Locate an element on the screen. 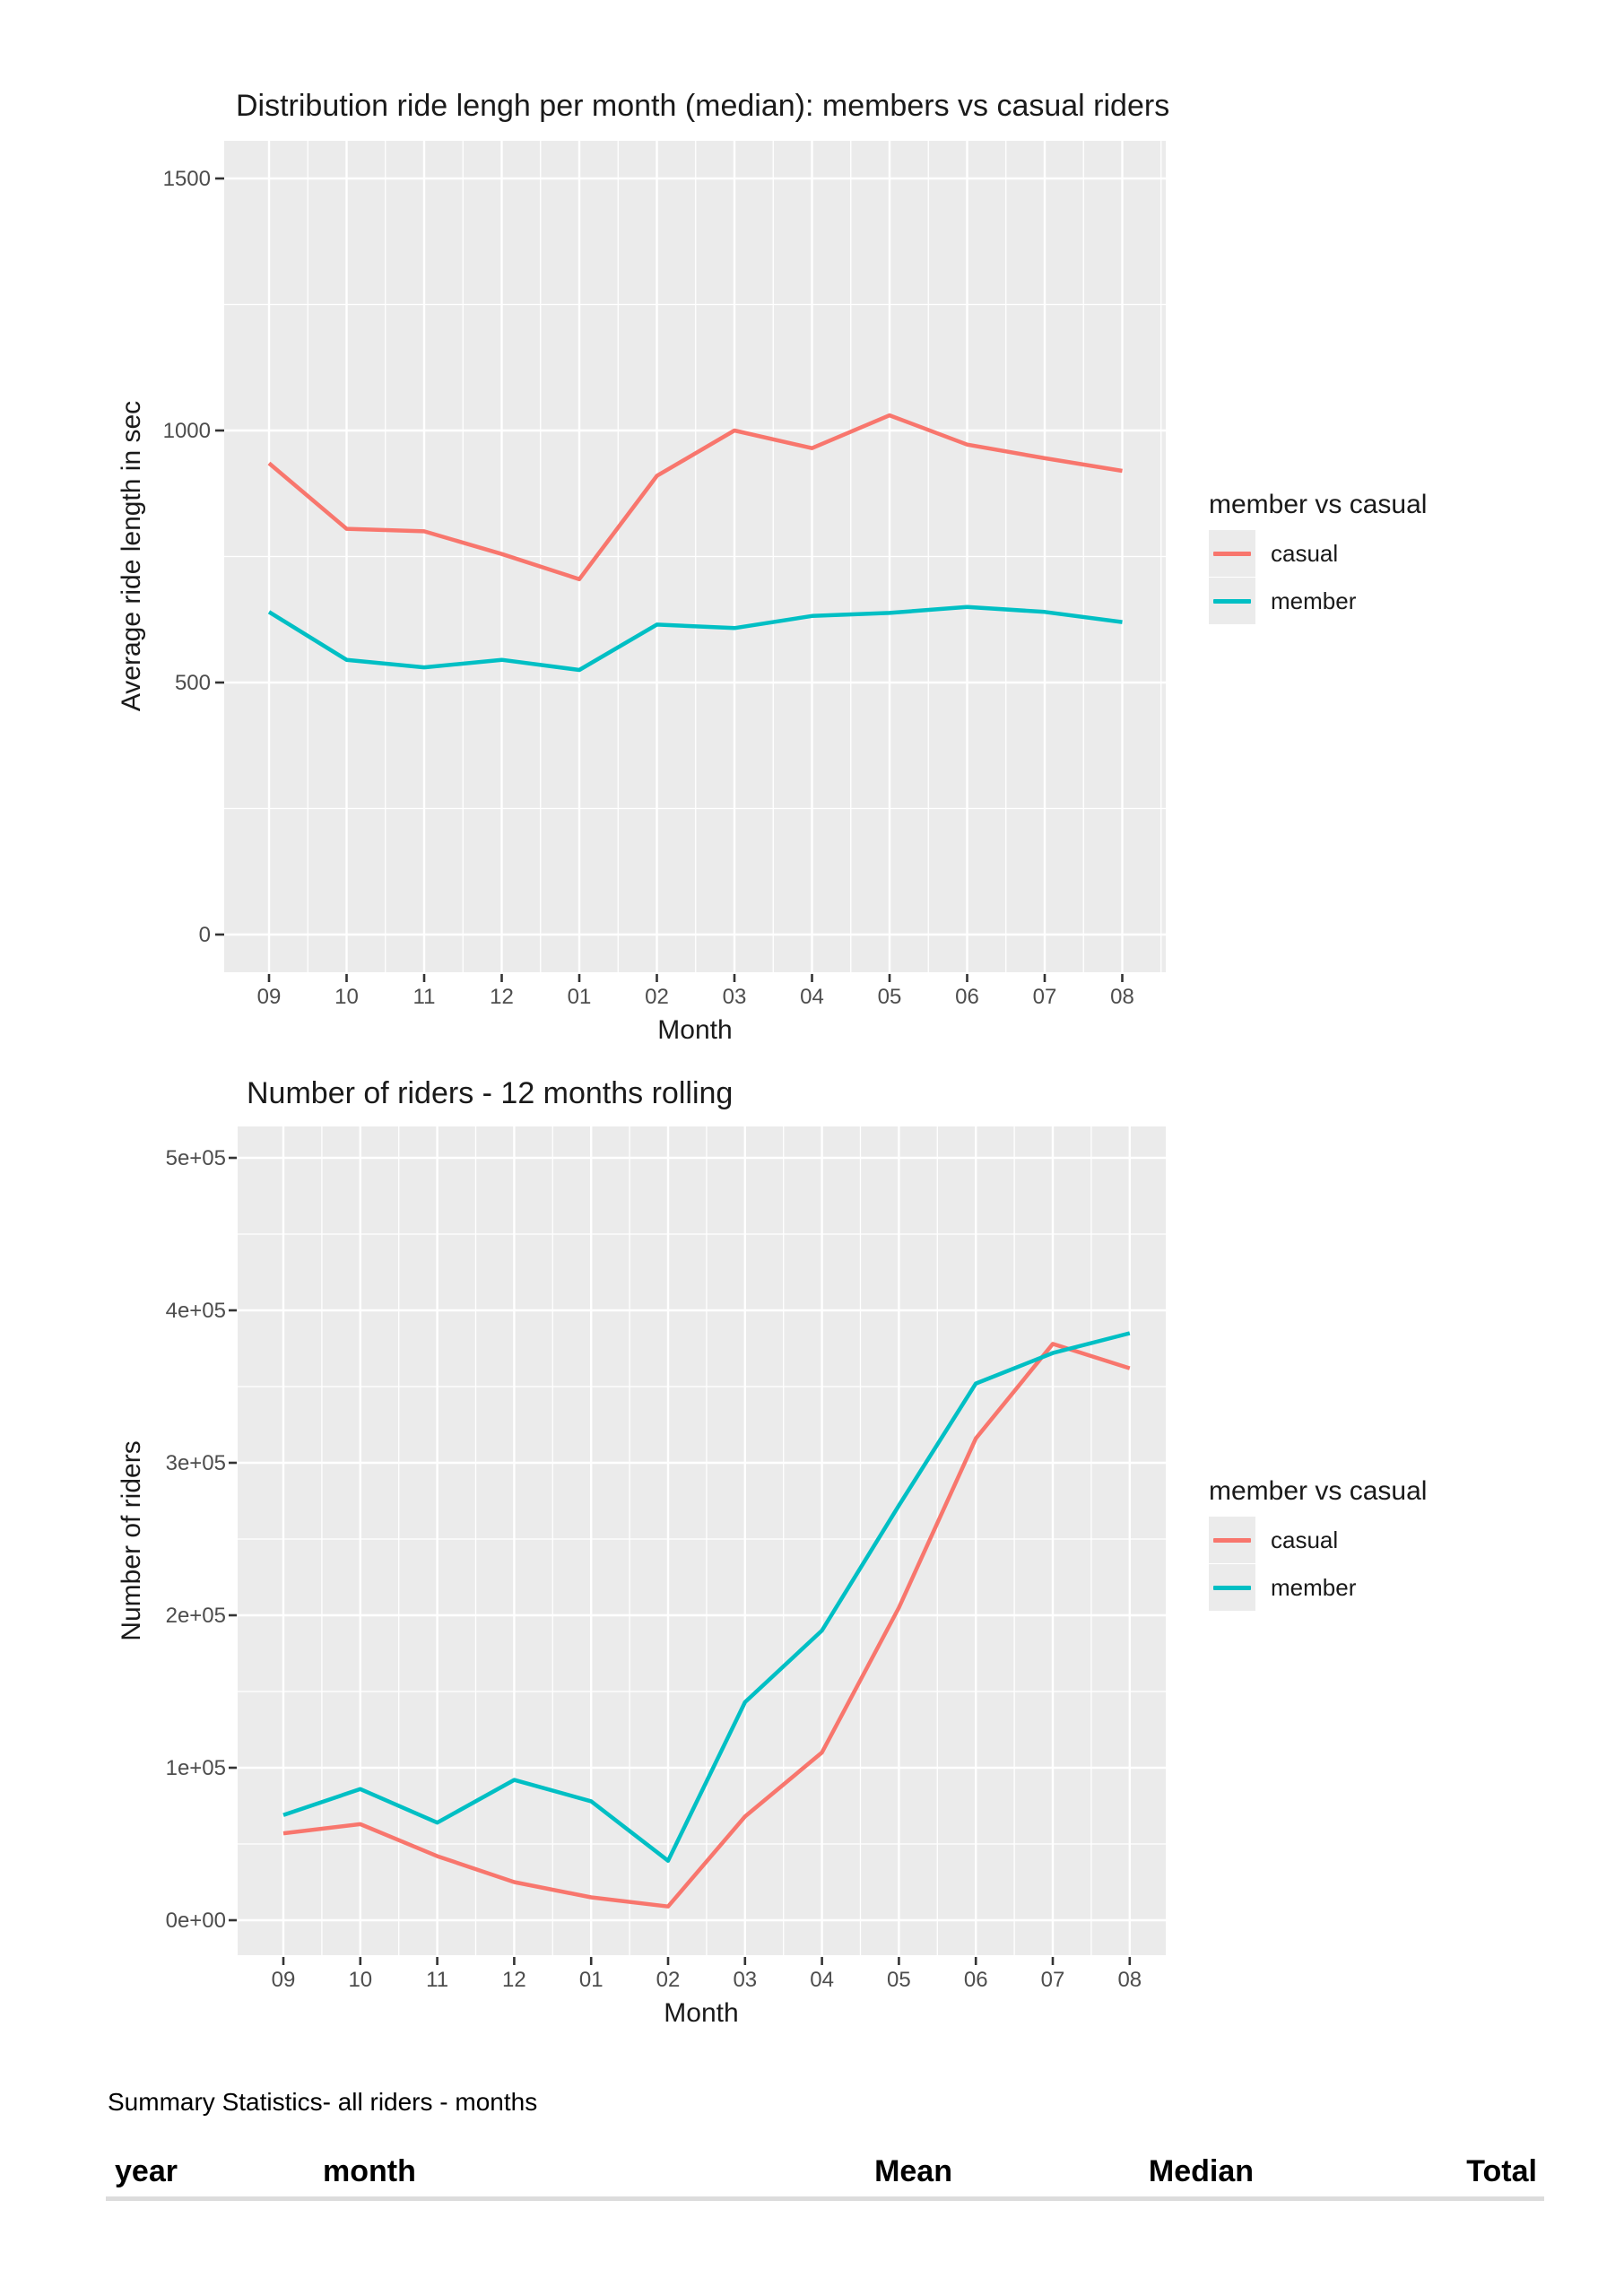  y-tick-label: 1000 is located at coordinates (187, 431).